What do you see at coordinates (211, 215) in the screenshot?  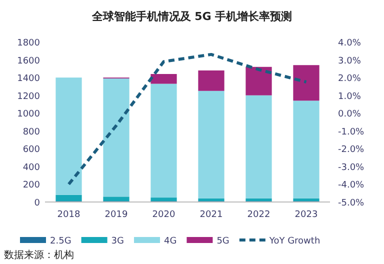 I see `x-tick-label: 2021` at bounding box center [211, 215].